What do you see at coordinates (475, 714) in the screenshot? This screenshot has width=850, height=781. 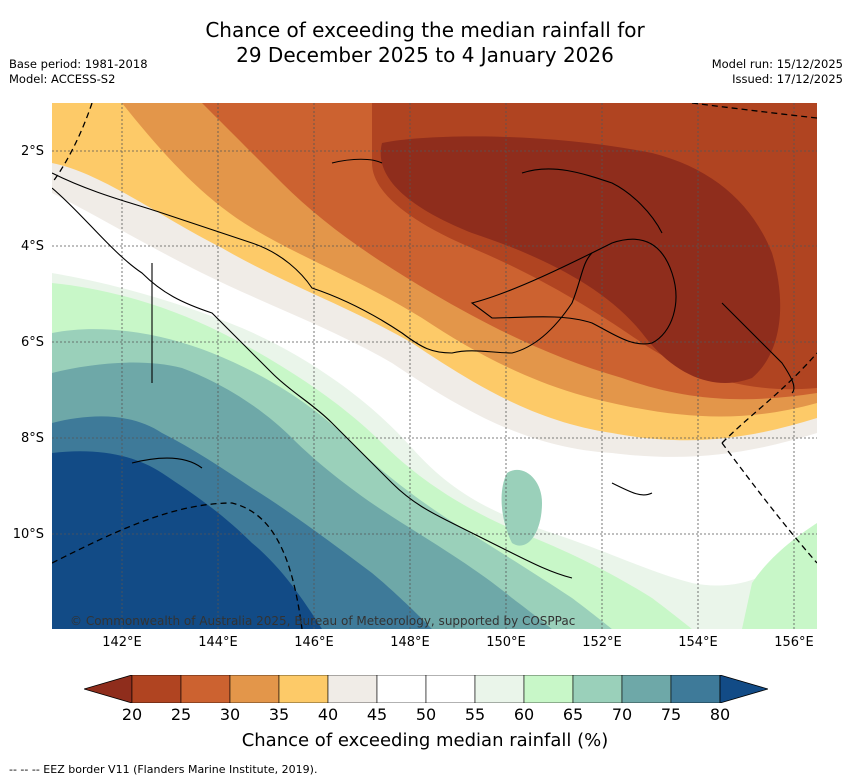 I see `colorbar-tick-label: 55` at bounding box center [475, 714].